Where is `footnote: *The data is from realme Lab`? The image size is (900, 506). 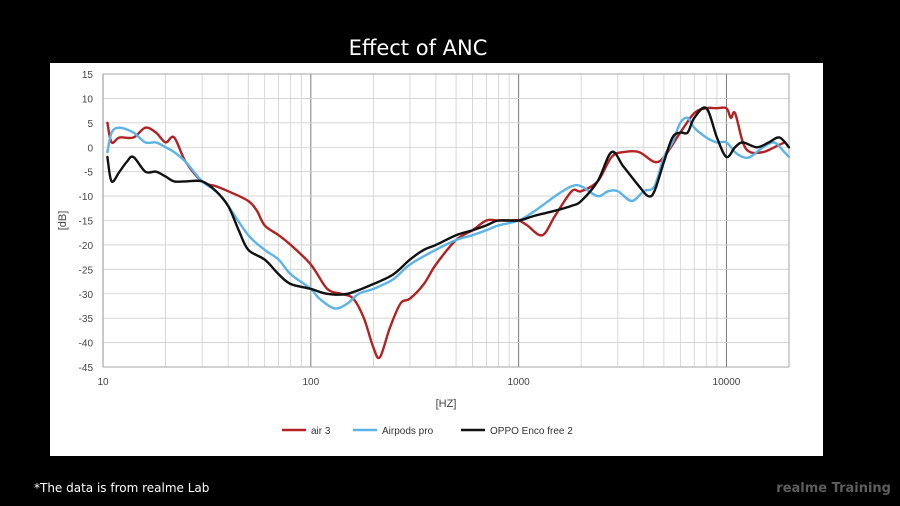
footnote: *The data is from realme Lab is located at coordinates (122, 488).